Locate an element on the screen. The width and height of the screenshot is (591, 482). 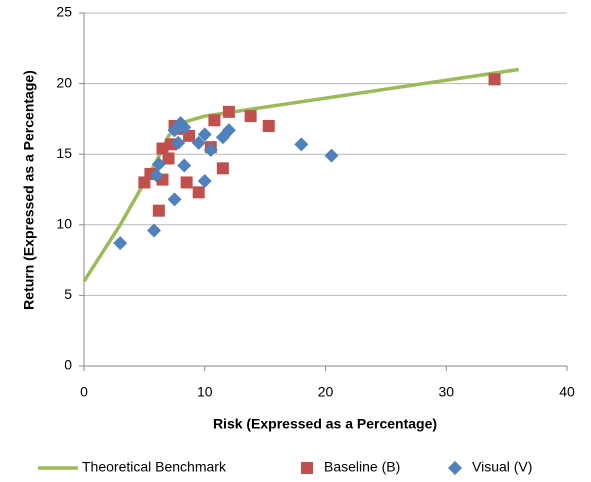
y-tick-label: 20 is located at coordinates (64, 82).